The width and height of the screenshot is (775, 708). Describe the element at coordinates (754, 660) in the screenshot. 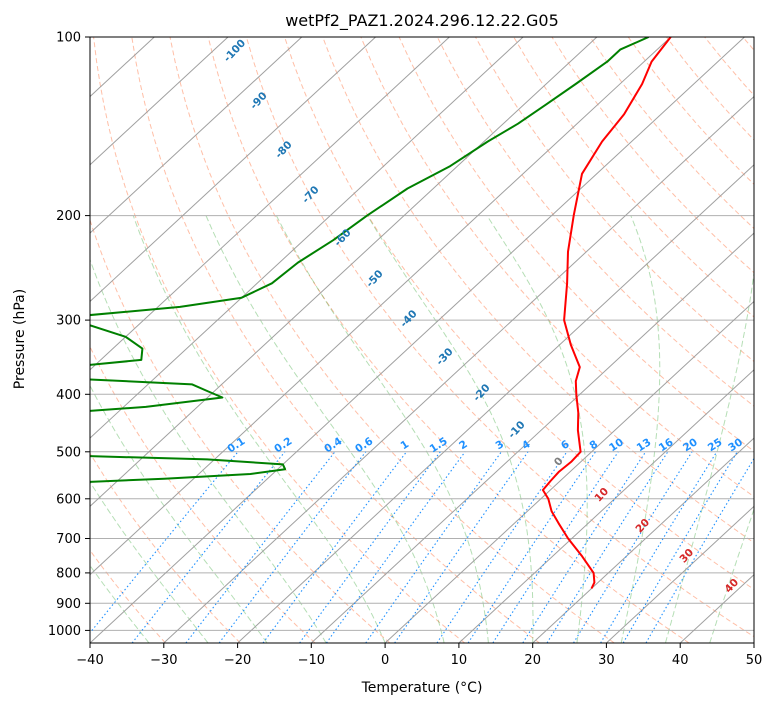

I see `x-tick-label: 50` at that location.